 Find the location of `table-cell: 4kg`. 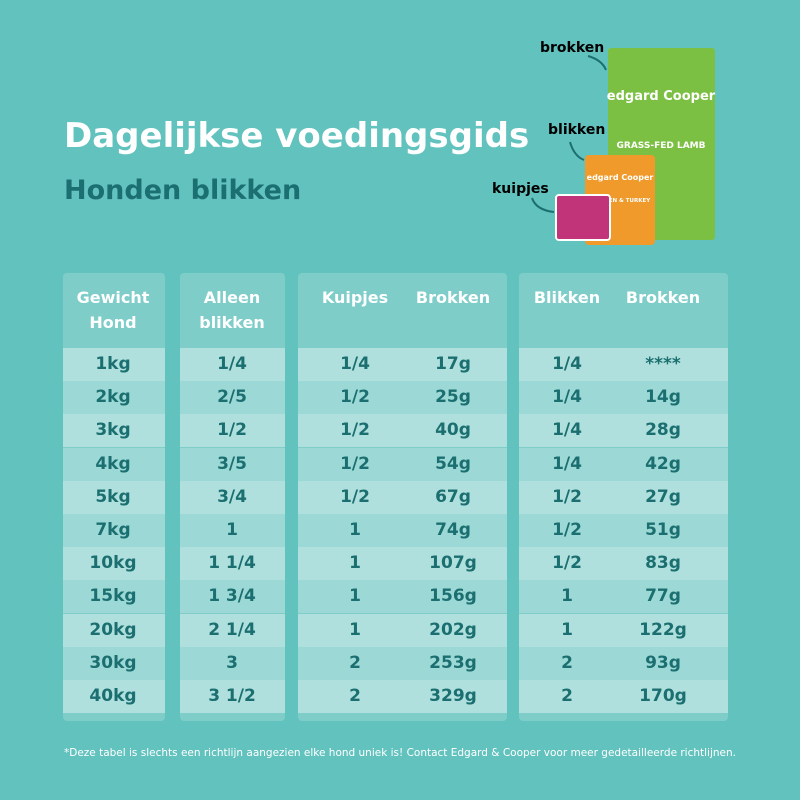

table-cell: 4kg is located at coordinates (113, 463).